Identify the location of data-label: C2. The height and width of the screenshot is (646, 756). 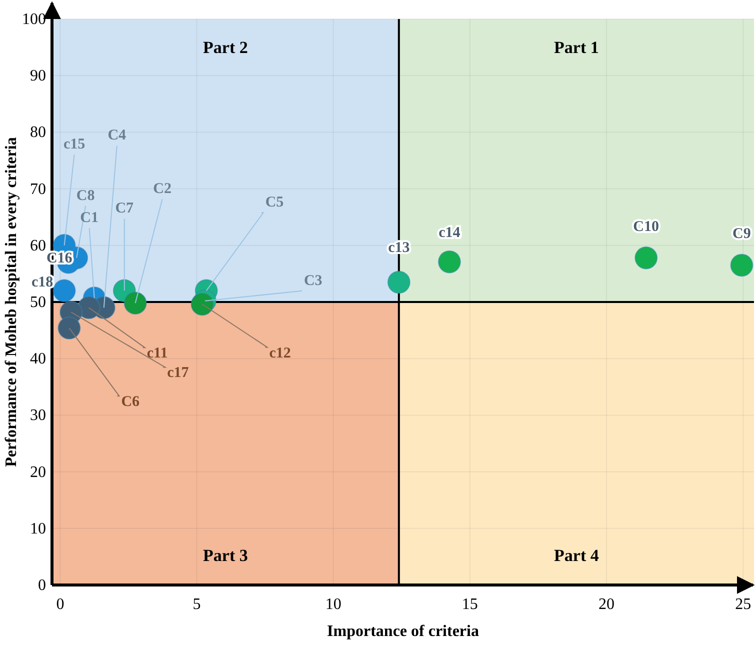
(162, 189).